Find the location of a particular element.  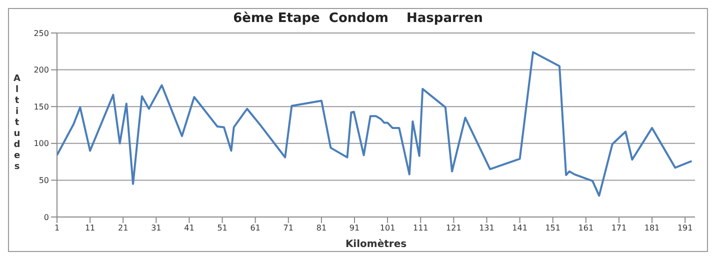

x-tick-label: 121 is located at coordinates (454, 228).